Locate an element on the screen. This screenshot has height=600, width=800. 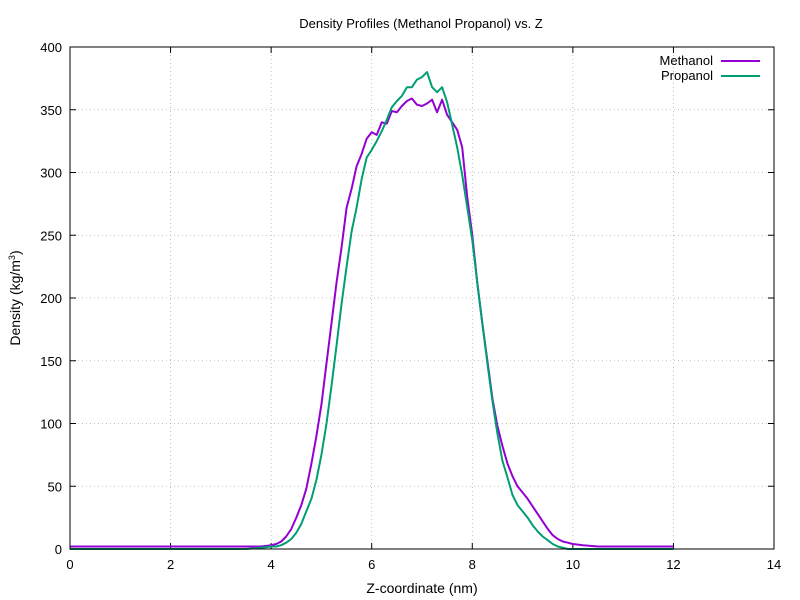
y-axis-label: Density (kg/m3) is located at coordinates (15, 297).